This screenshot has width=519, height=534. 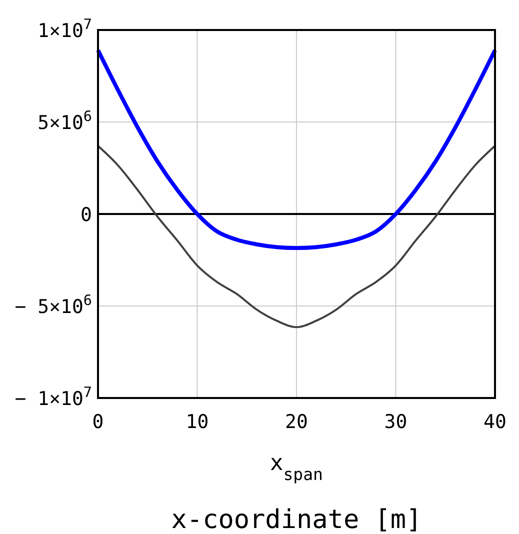 What do you see at coordinates (65, 121) in the screenshot?
I see `y-tick-label: 5×10$^{6}$` at bounding box center [65, 121].